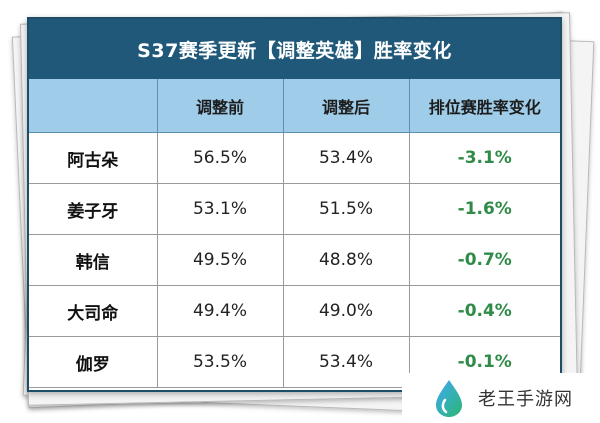 The image size is (600, 423). Describe the element at coordinates (484, 311) in the screenshot. I see `change-value: -0.4%` at that location.